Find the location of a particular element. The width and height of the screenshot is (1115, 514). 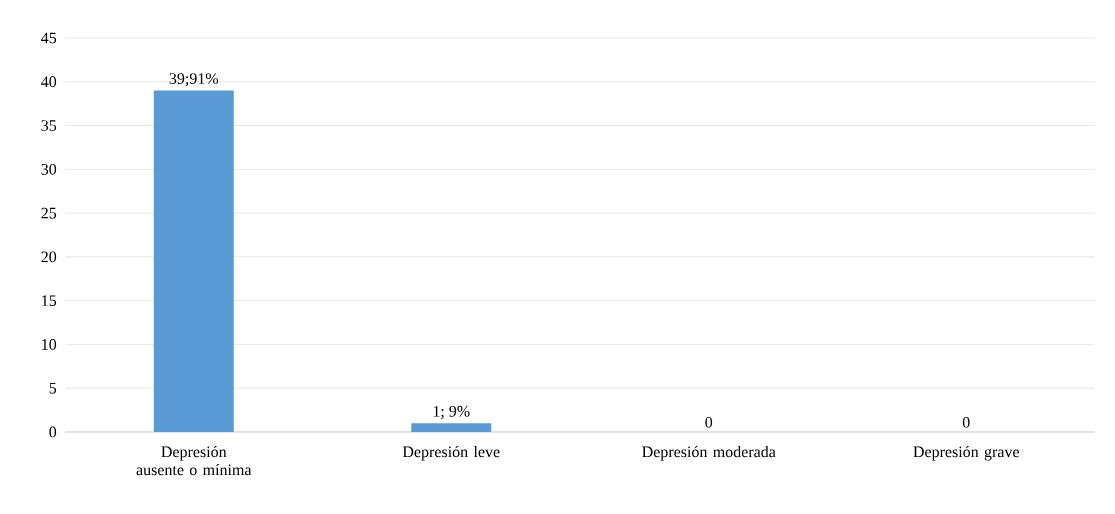

y-tick-label: 30 is located at coordinates (49, 169).